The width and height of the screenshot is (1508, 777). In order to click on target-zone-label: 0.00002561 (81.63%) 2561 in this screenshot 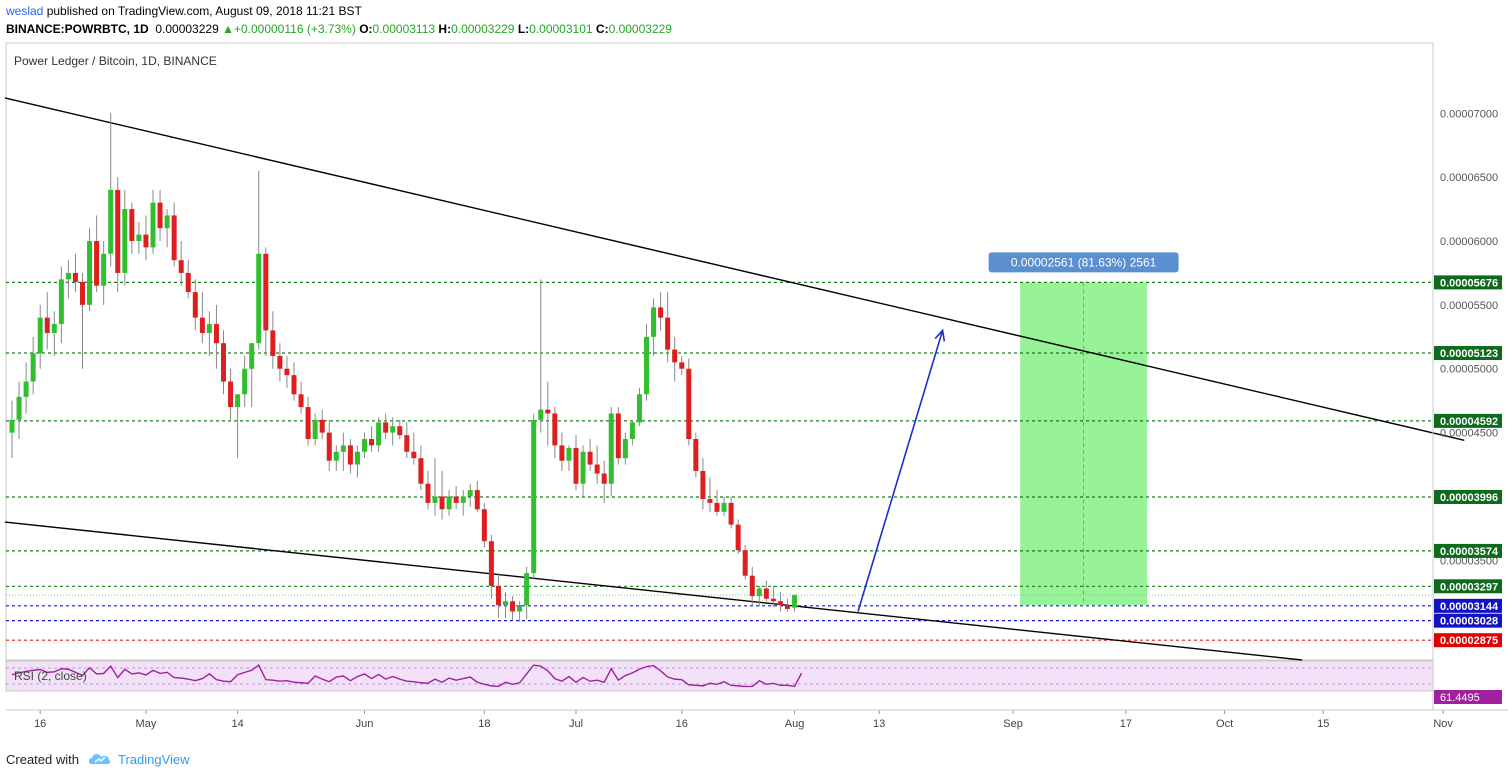, I will do `click(1084, 262)`.